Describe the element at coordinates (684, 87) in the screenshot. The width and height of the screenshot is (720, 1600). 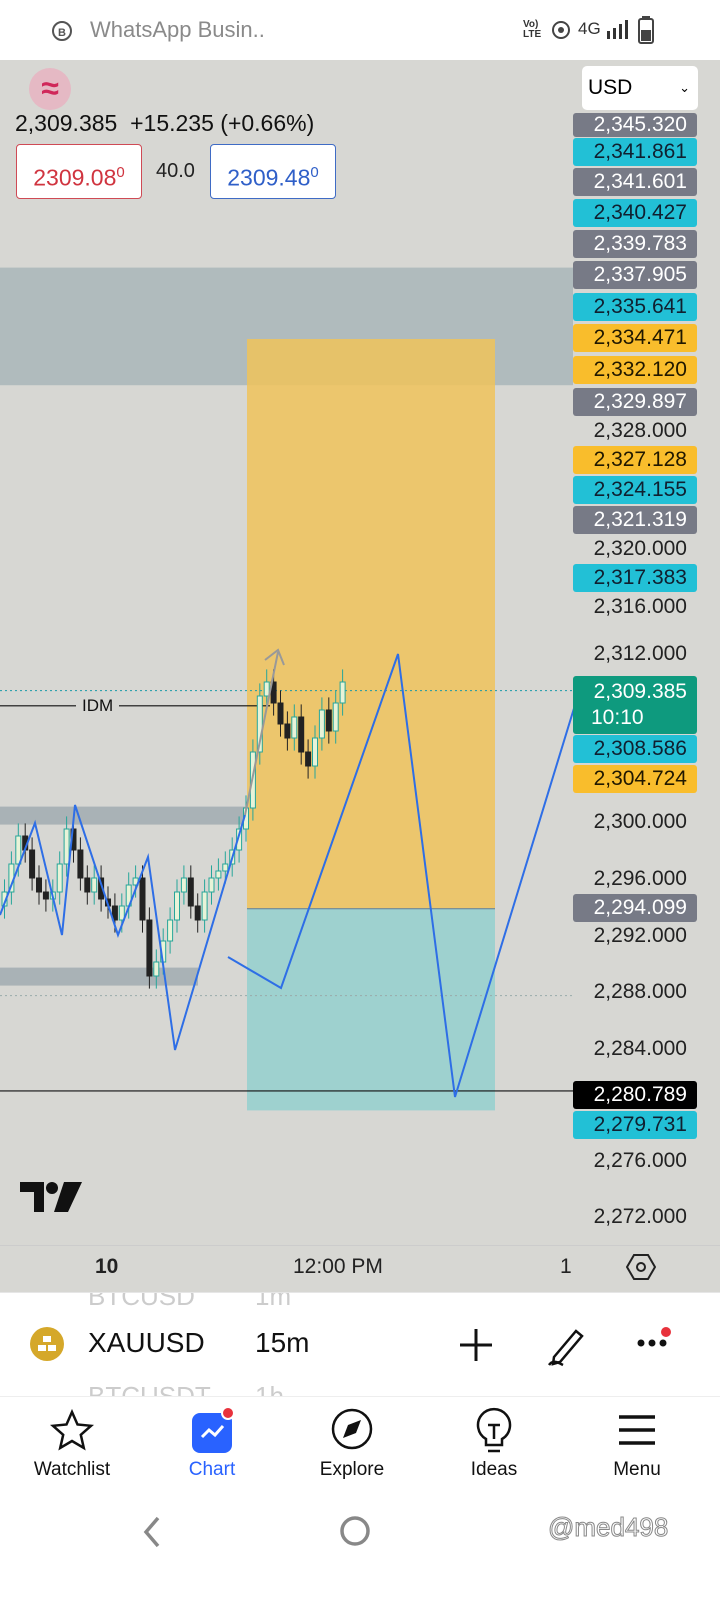
I see `chevron-down-icon: ⌄` at that location.